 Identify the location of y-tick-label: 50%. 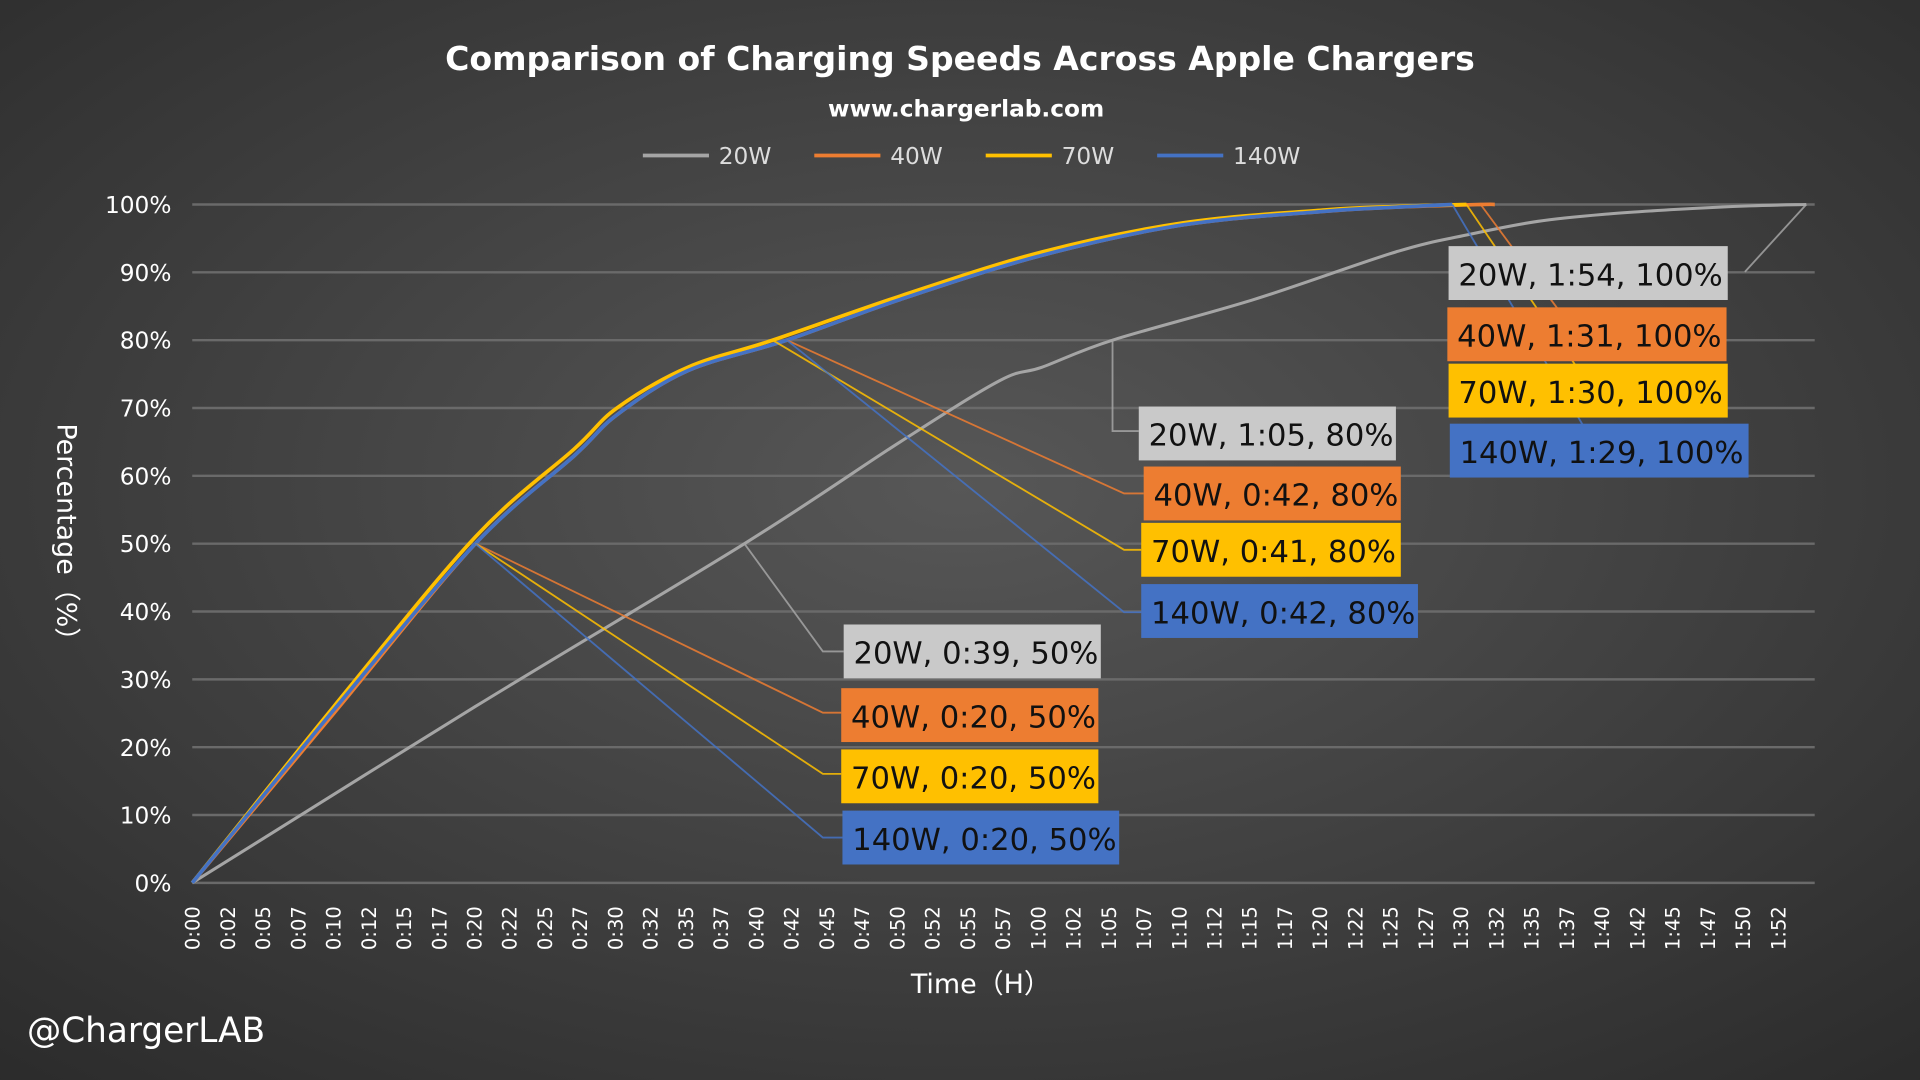
(146, 544).